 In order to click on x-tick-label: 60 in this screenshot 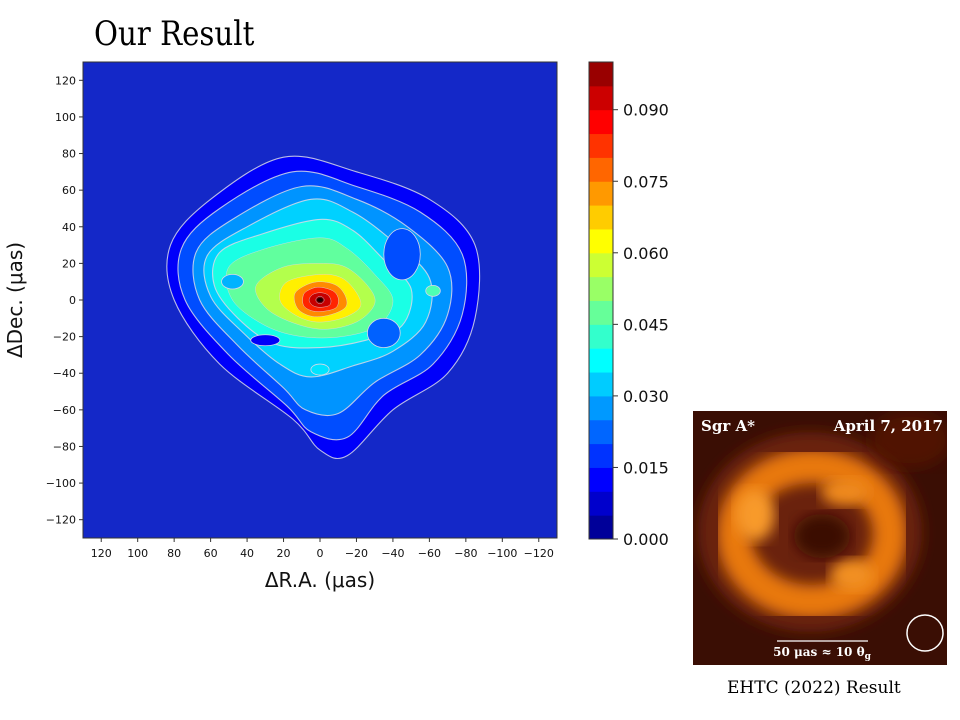, I will do `click(211, 553)`.